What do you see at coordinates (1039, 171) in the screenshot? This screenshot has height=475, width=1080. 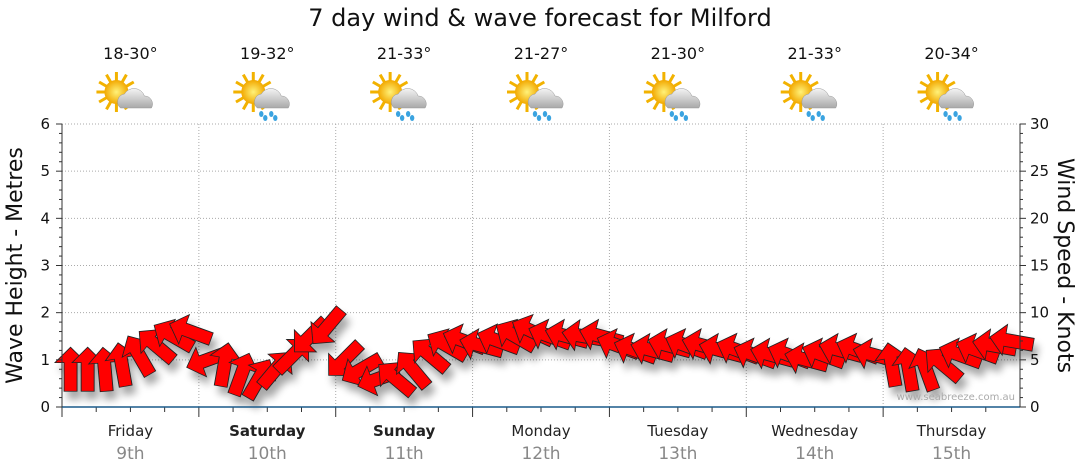 I see `y2-tick-label: 25` at bounding box center [1039, 171].